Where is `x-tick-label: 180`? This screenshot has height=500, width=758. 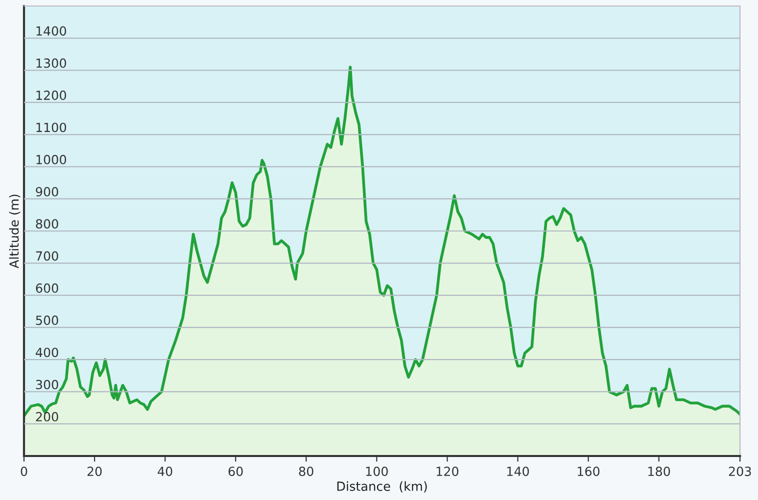 x-tick-label: 180 is located at coordinates (659, 471).